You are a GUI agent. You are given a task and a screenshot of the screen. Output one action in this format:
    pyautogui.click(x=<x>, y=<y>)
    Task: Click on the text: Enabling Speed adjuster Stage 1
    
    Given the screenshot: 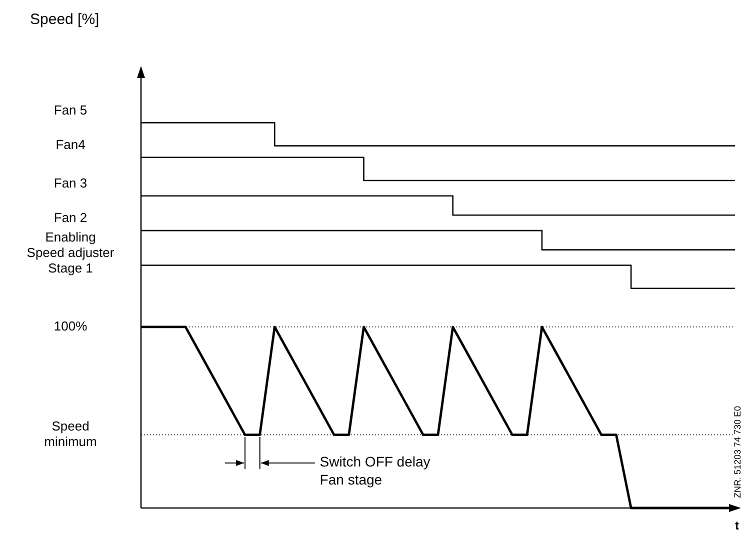 What is the action you would take?
    pyautogui.click(x=70, y=252)
    